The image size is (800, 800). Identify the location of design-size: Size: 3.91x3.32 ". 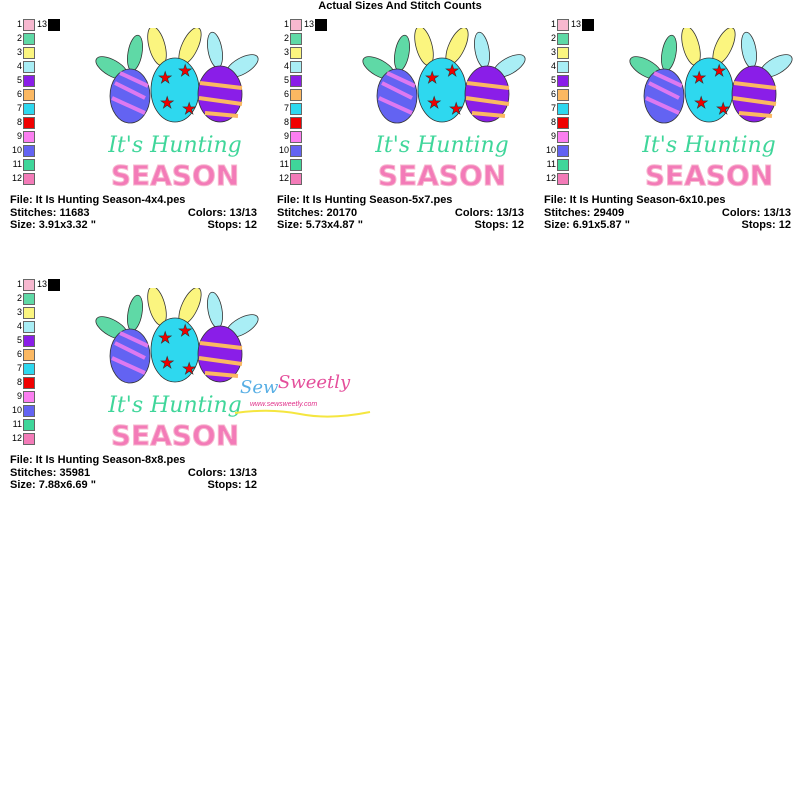
(53, 225).